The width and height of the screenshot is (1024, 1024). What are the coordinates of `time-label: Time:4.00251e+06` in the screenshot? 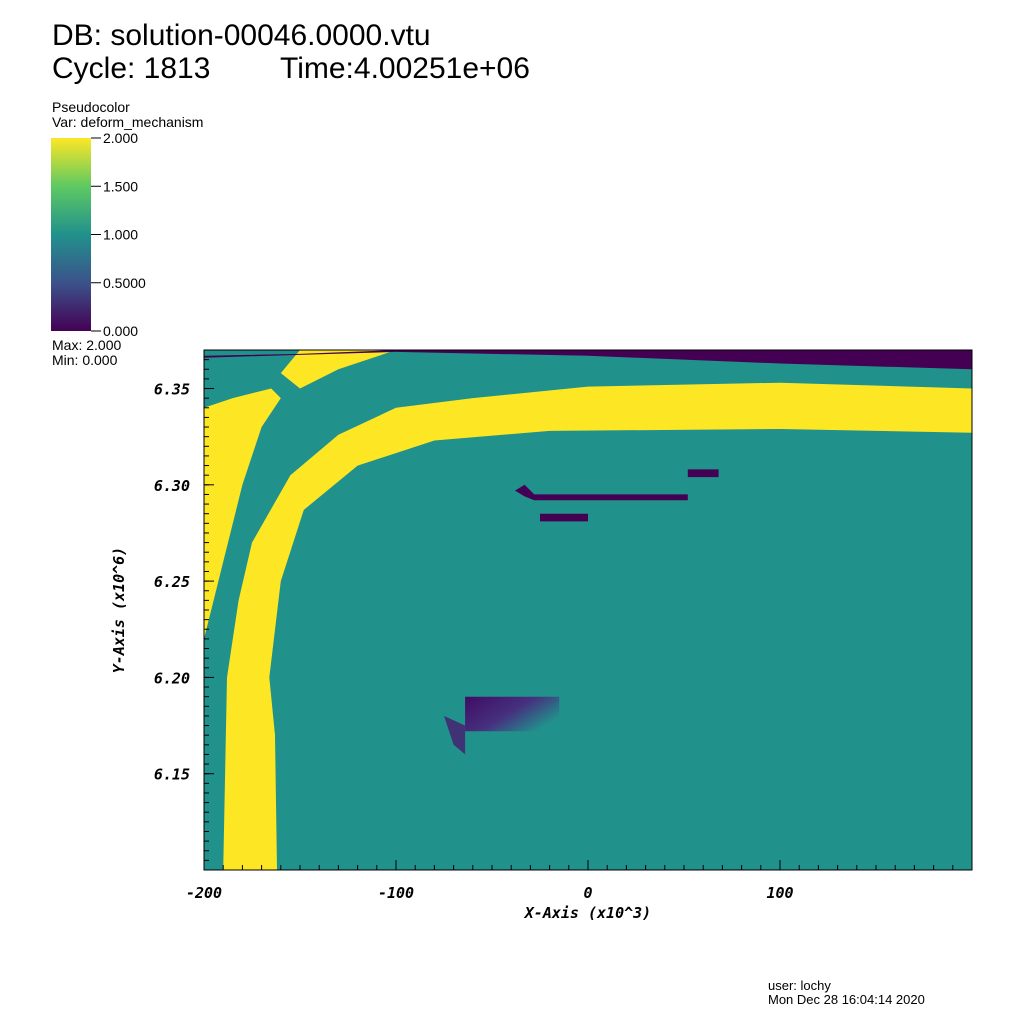 It's located at (405, 68).